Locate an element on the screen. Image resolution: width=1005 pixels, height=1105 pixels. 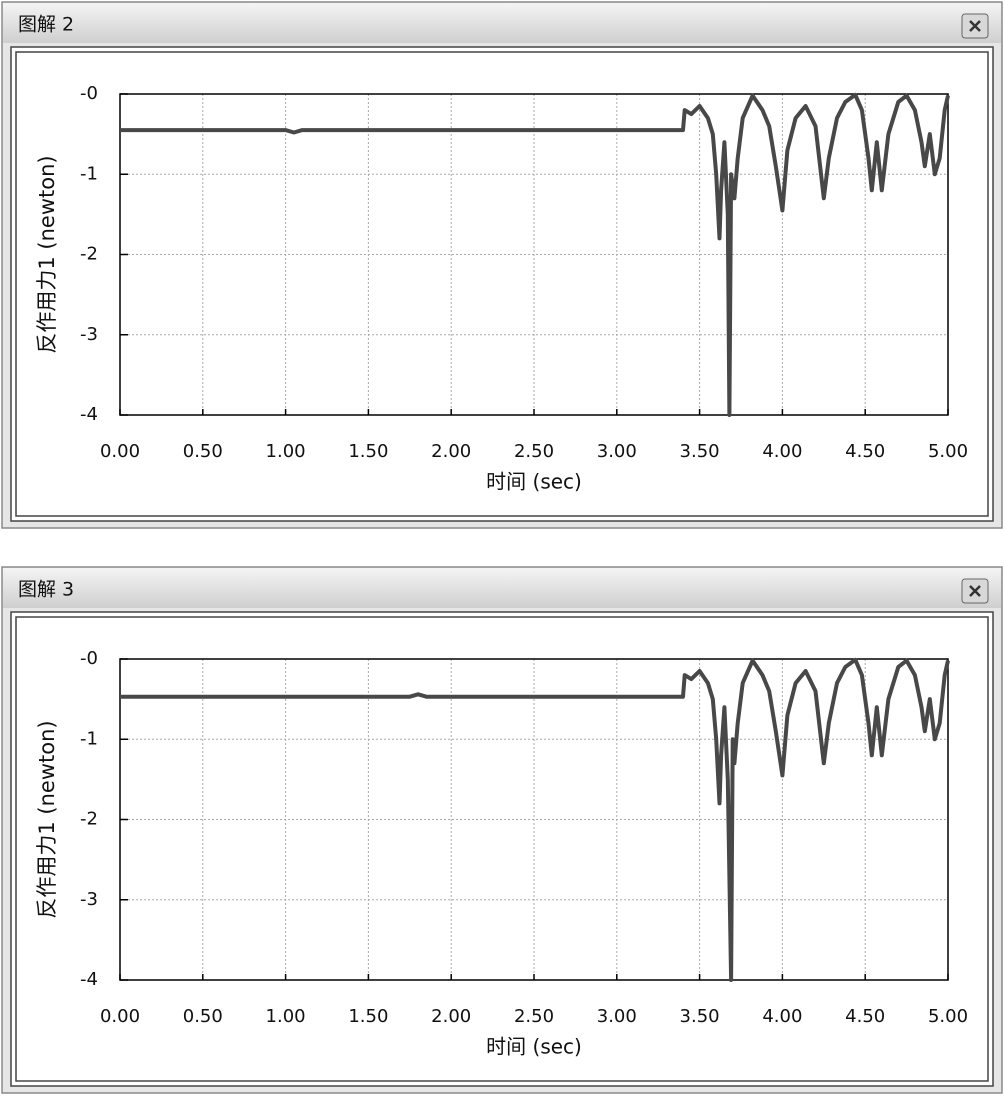
window-title: 图解 2 is located at coordinates (46, 25).